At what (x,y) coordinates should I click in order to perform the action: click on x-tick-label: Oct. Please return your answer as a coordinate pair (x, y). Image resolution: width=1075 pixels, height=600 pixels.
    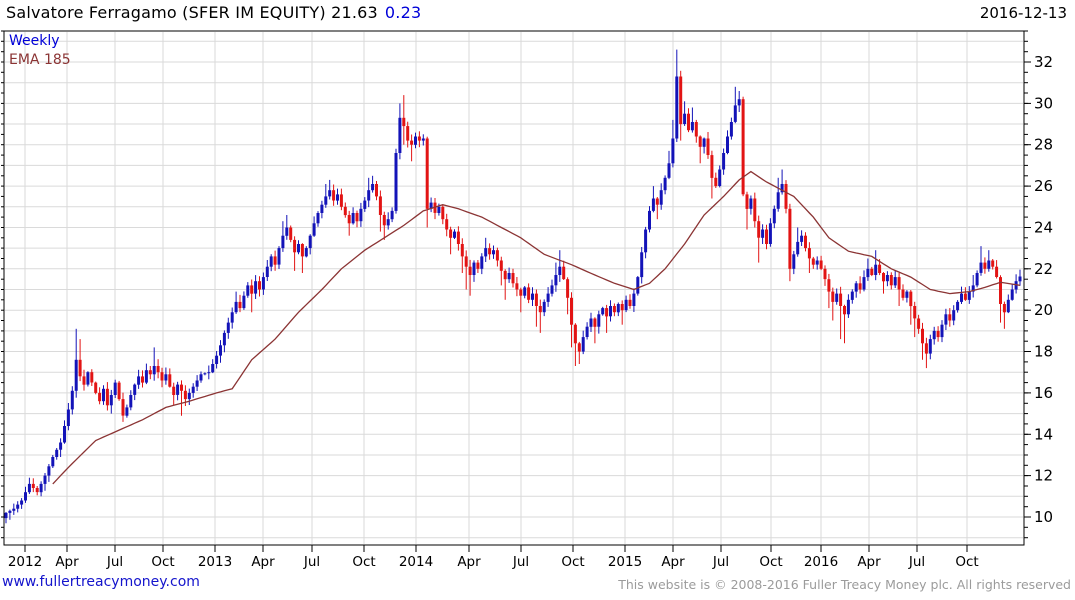
    Looking at the image, I should click on (770, 562).